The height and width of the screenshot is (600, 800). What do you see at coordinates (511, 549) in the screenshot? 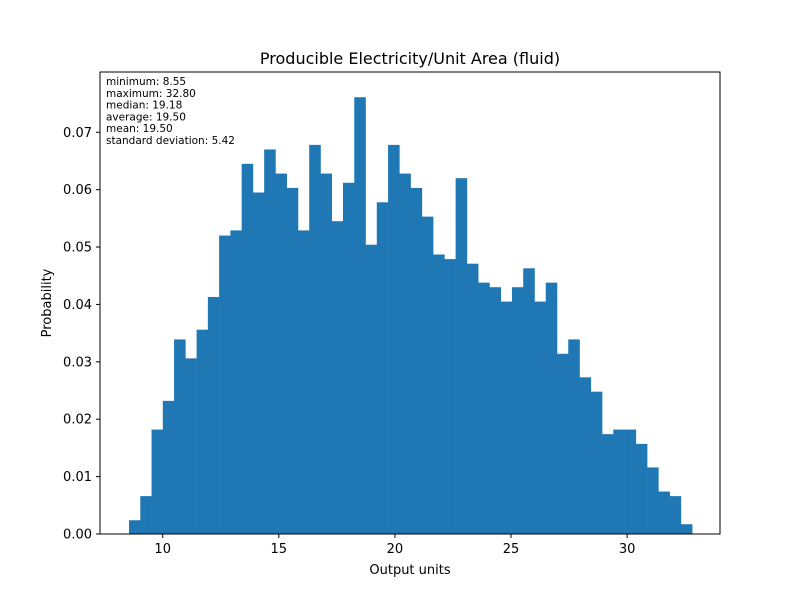
I see `x-tick-label: 25` at bounding box center [511, 549].